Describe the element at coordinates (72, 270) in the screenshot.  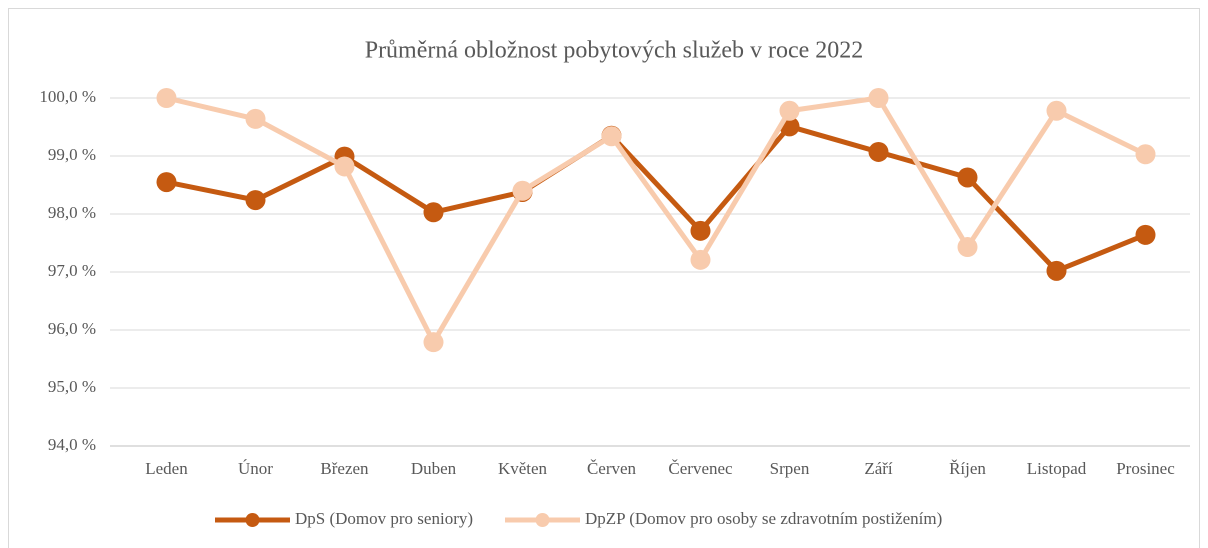
I see `y-tick-label: 97,0 %` at that location.